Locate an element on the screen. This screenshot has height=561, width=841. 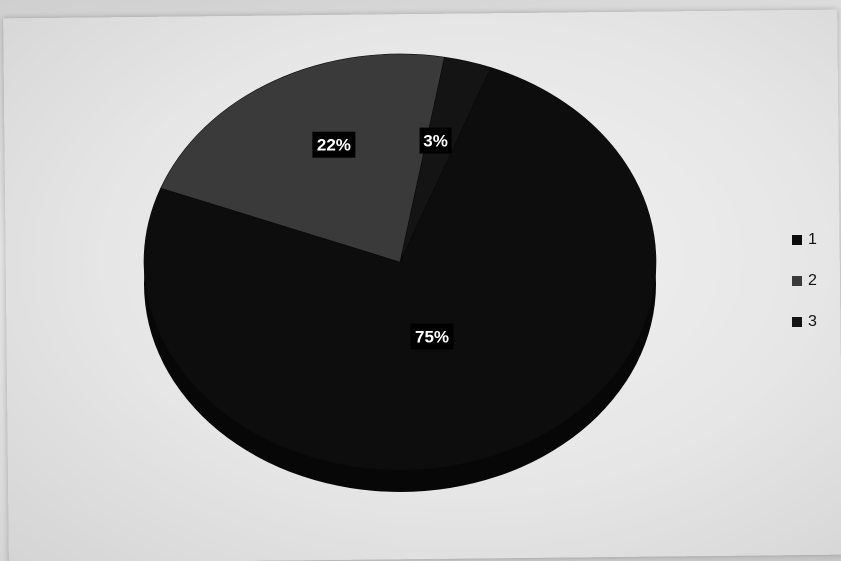
data-label-1: 75% is located at coordinates (432, 337).